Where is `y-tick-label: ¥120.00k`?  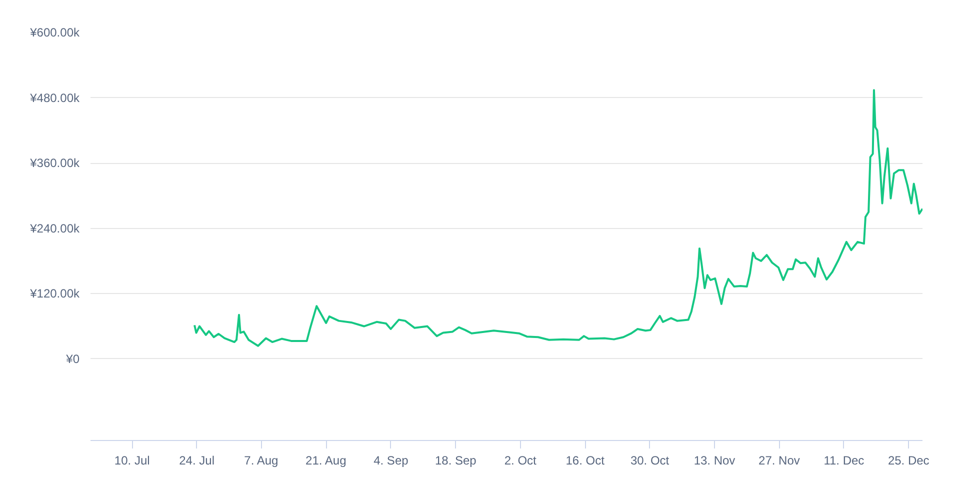
y-tick-label: ¥120.00k is located at coordinates (54, 293).